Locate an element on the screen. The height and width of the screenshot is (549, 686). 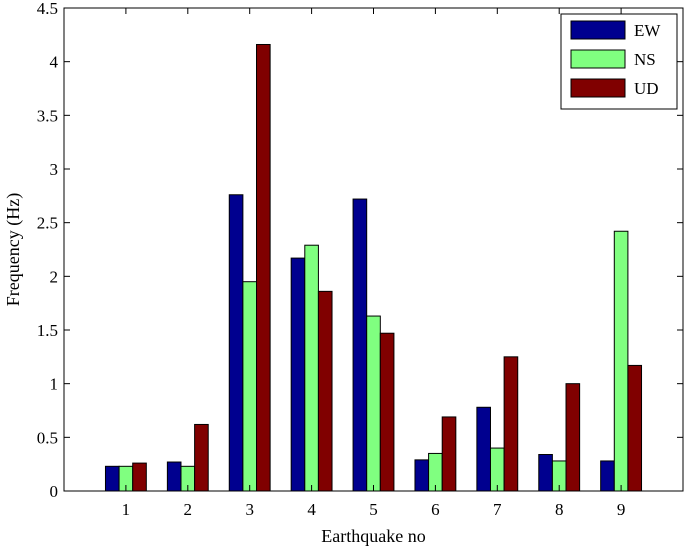
x-axis-label: Earthquake no is located at coordinates (373, 536).